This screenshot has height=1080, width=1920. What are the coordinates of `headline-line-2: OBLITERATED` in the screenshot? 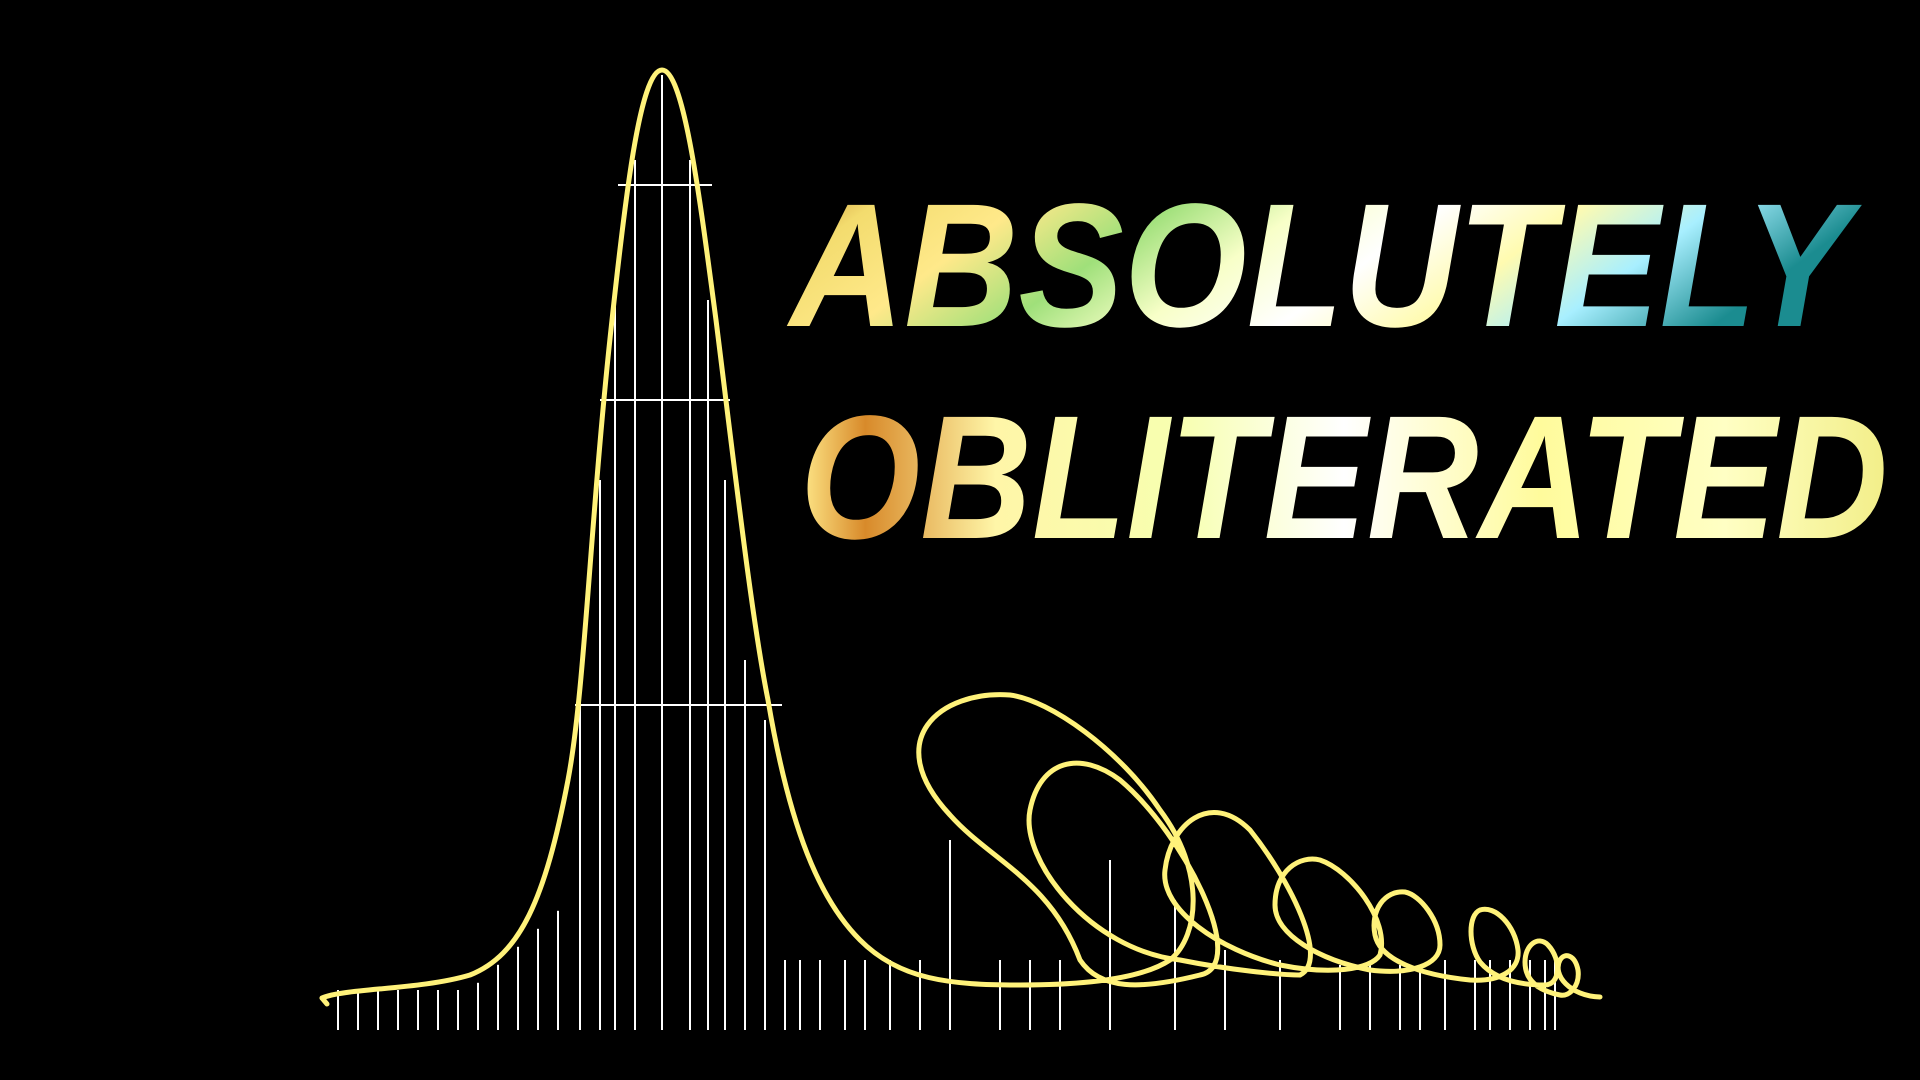 It's located at (1344, 478).